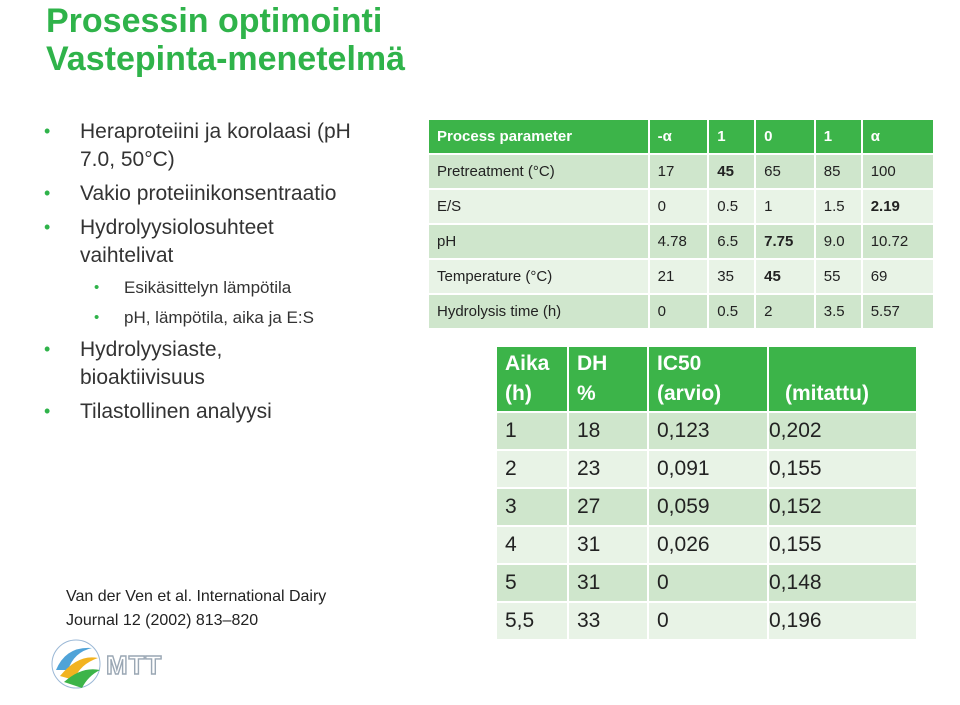 The height and width of the screenshot is (705, 960). Describe the element at coordinates (608, 431) in the screenshot. I see `results-cell: 18` at that location.